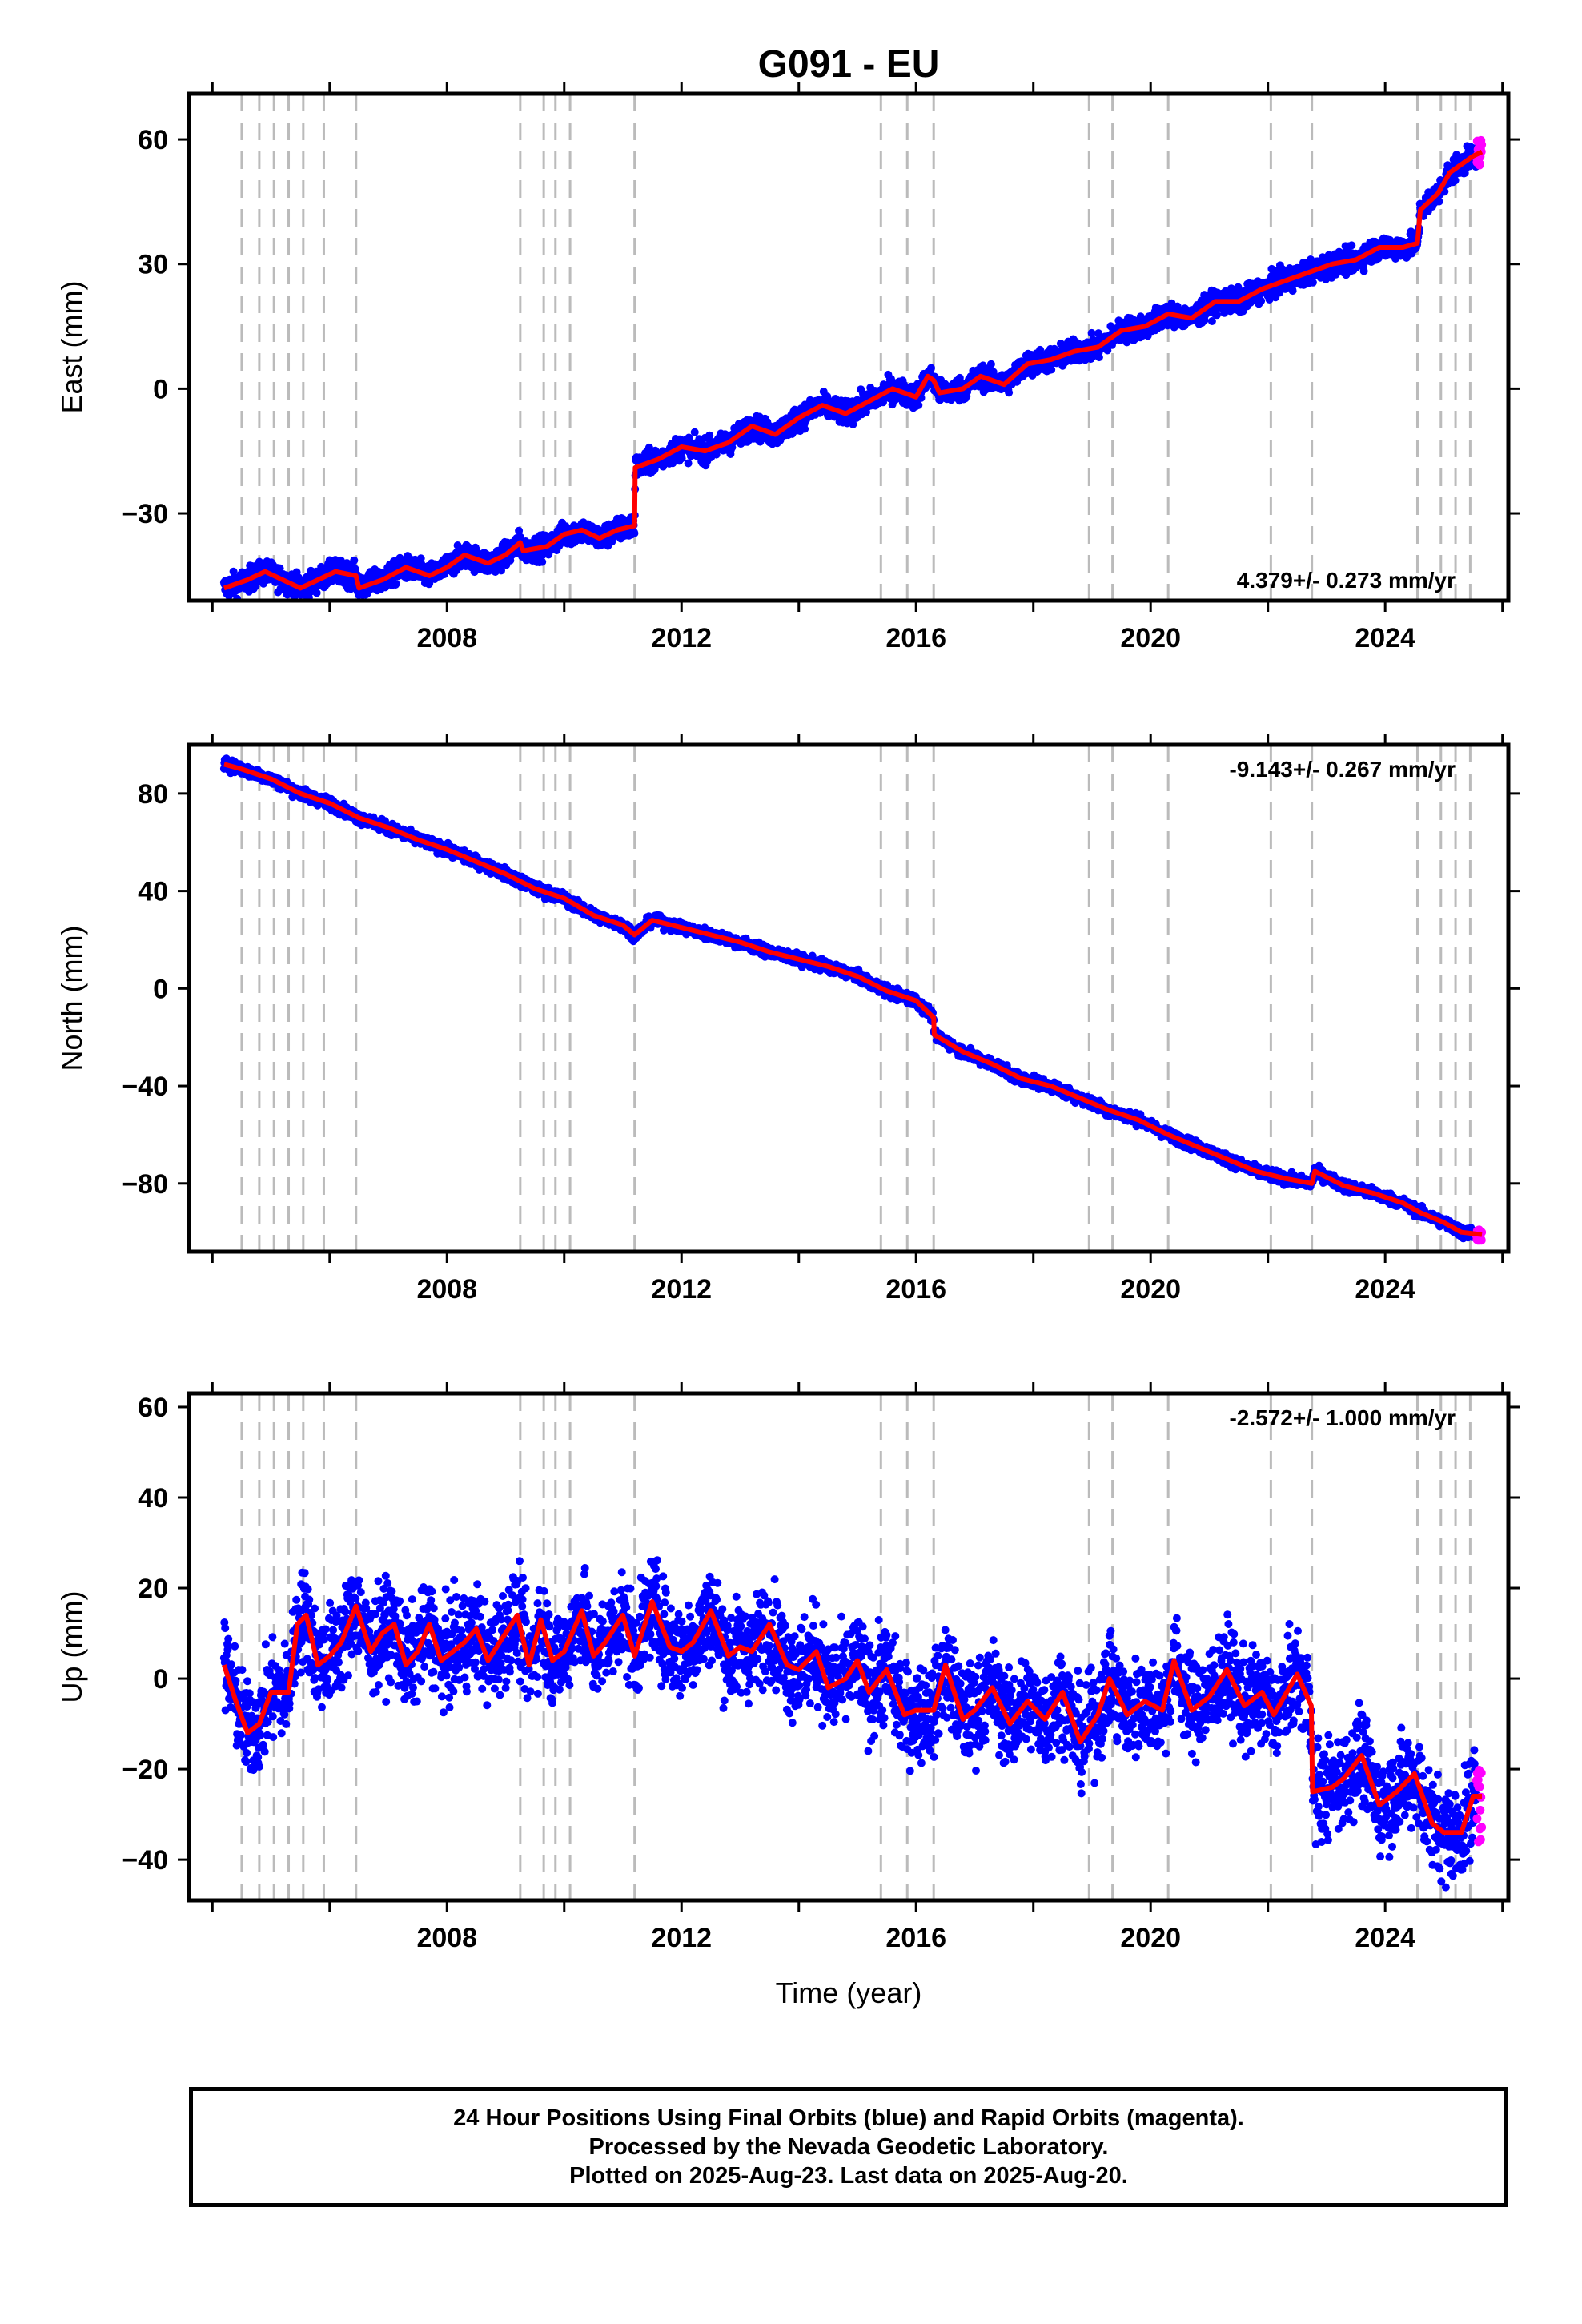  What do you see at coordinates (161, 389) in the screenshot?
I see `y-tick-label: 0` at bounding box center [161, 389].